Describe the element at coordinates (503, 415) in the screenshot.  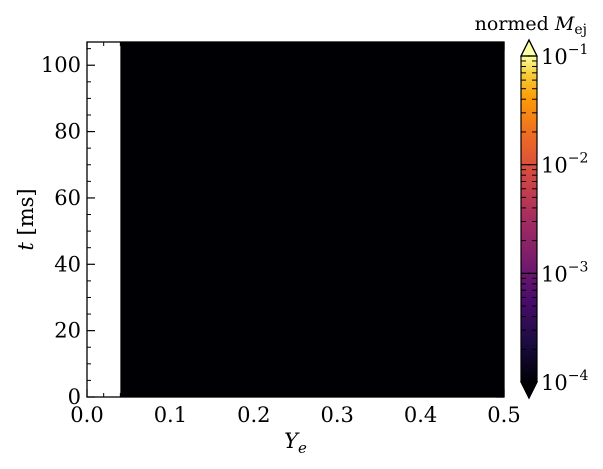
I see `x-tick-label: 0.5` at that location.